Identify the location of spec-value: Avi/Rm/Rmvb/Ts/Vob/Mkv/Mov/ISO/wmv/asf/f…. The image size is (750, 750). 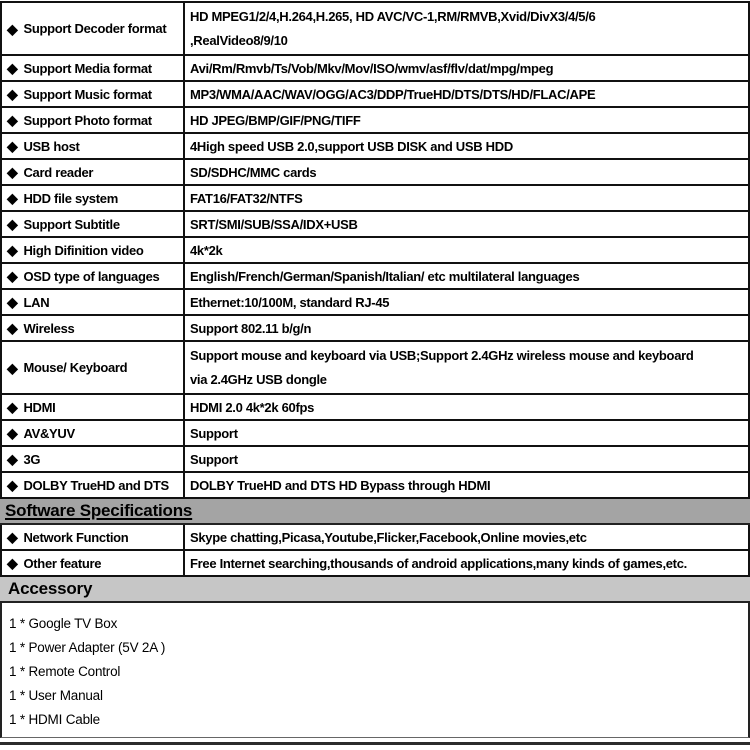
(372, 68).